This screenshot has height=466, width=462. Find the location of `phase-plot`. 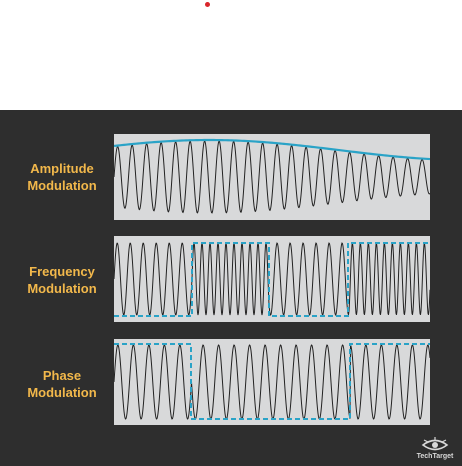

phase-plot is located at coordinates (272, 382).